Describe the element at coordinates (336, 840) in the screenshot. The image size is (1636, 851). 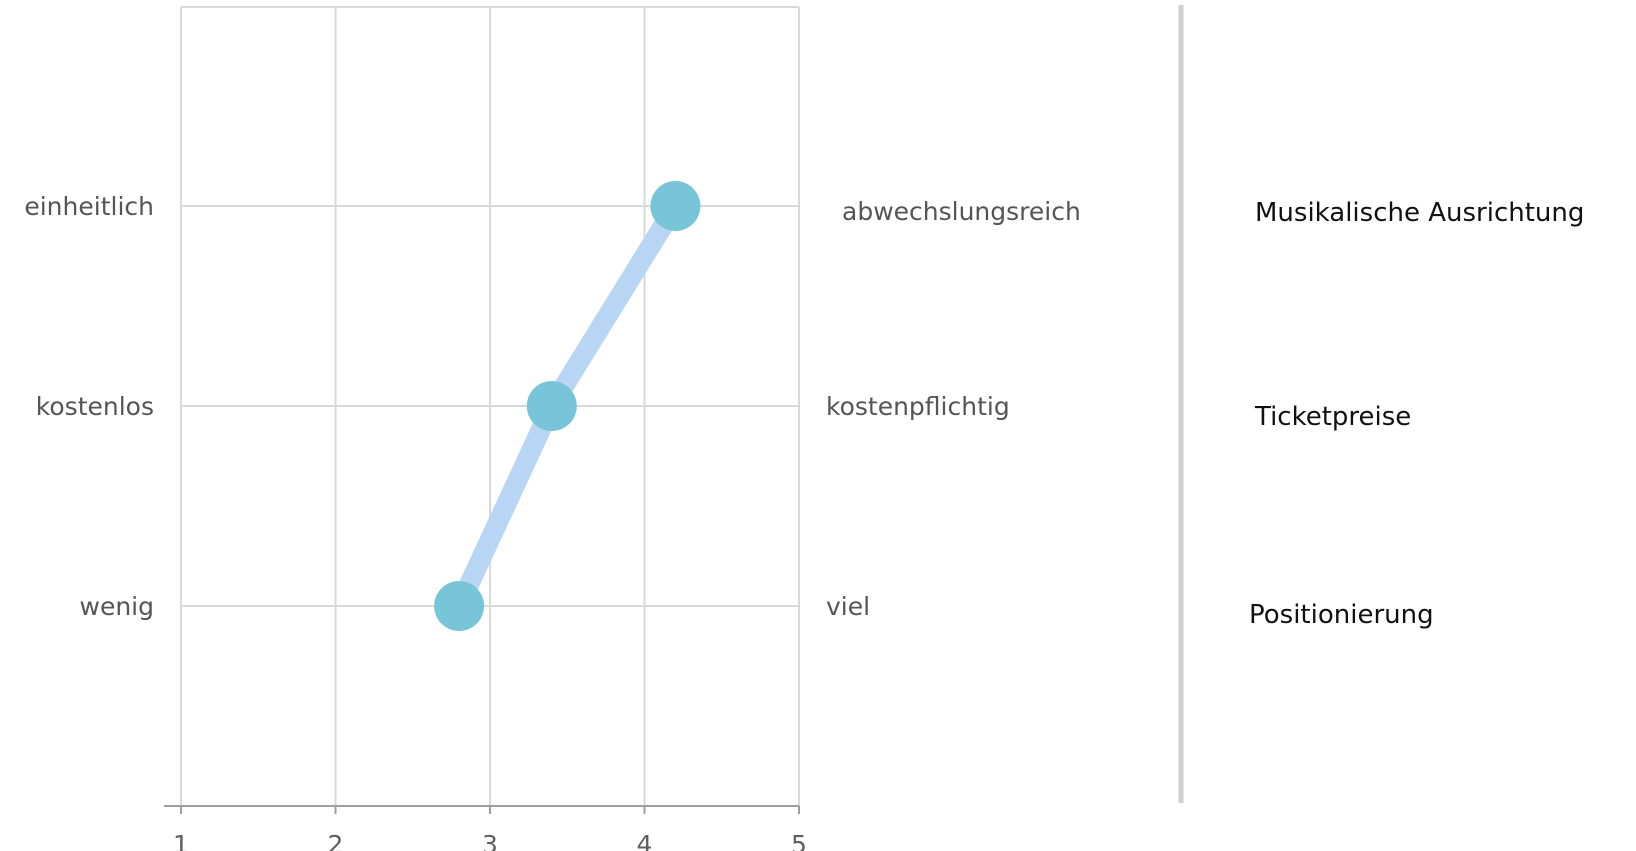
I see `x-tick-label: 2` at that location.